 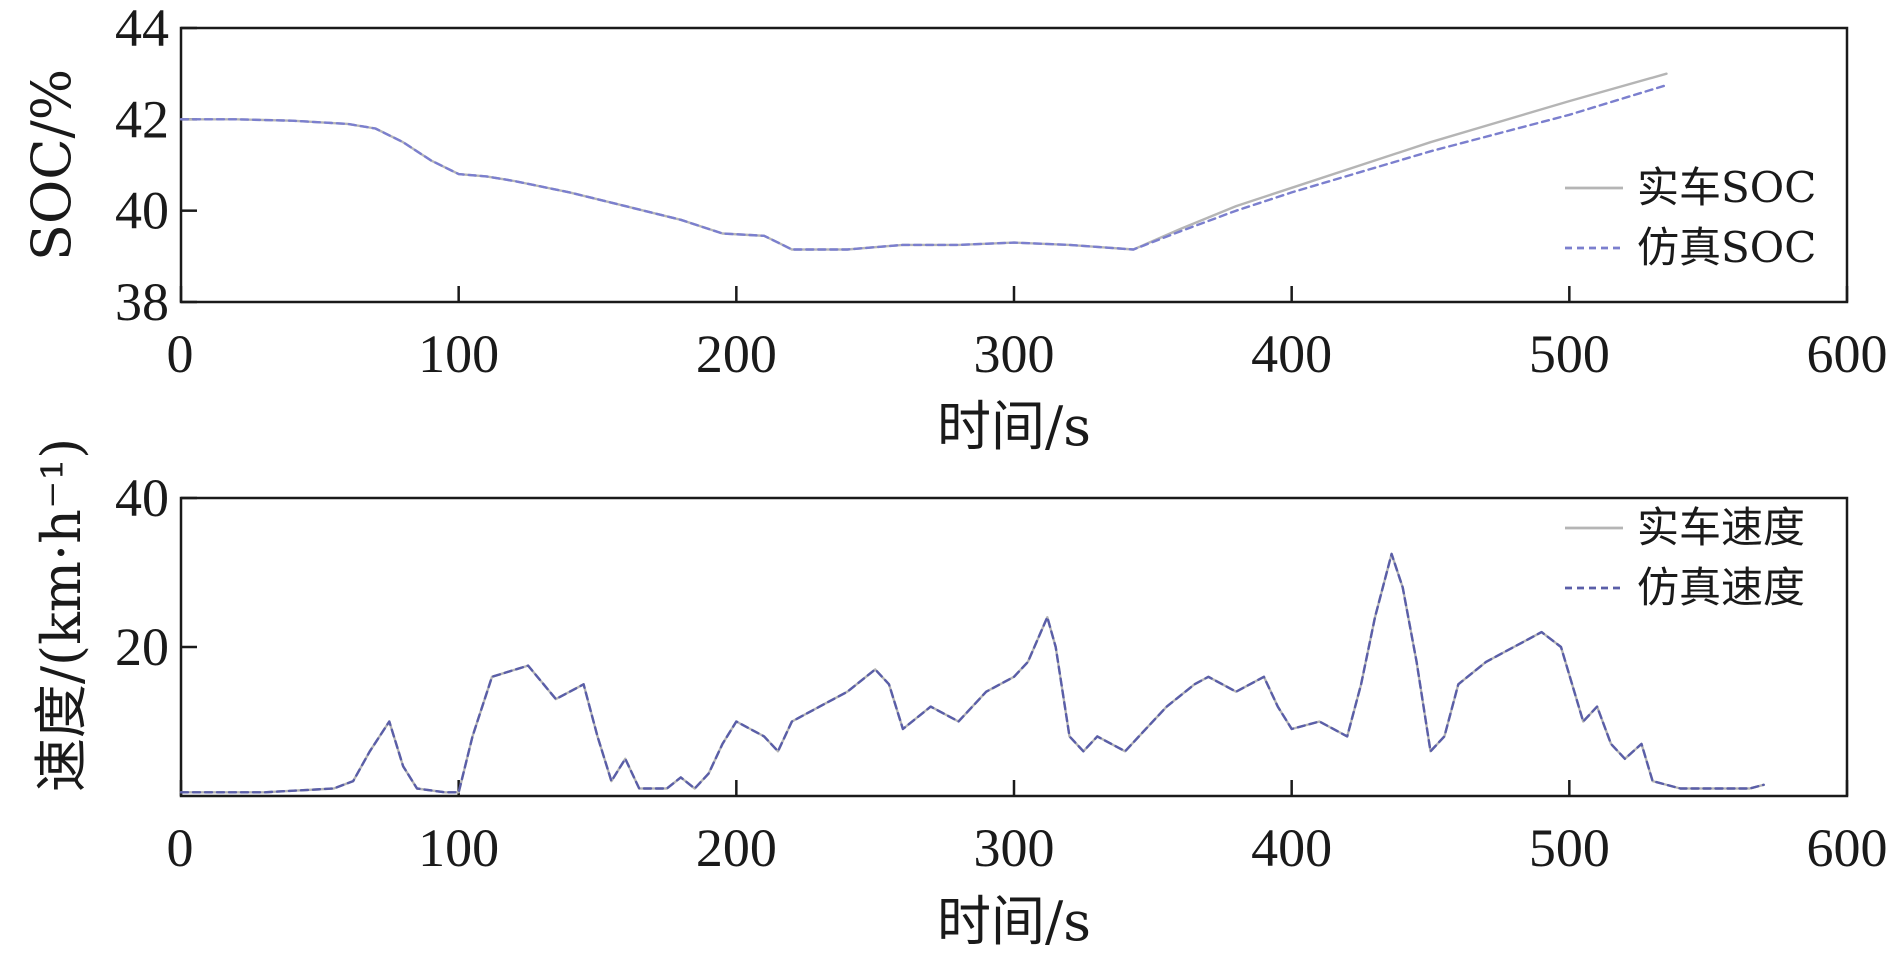 I want to click on speed-x-tick-label: 100, so click(x=458, y=848).